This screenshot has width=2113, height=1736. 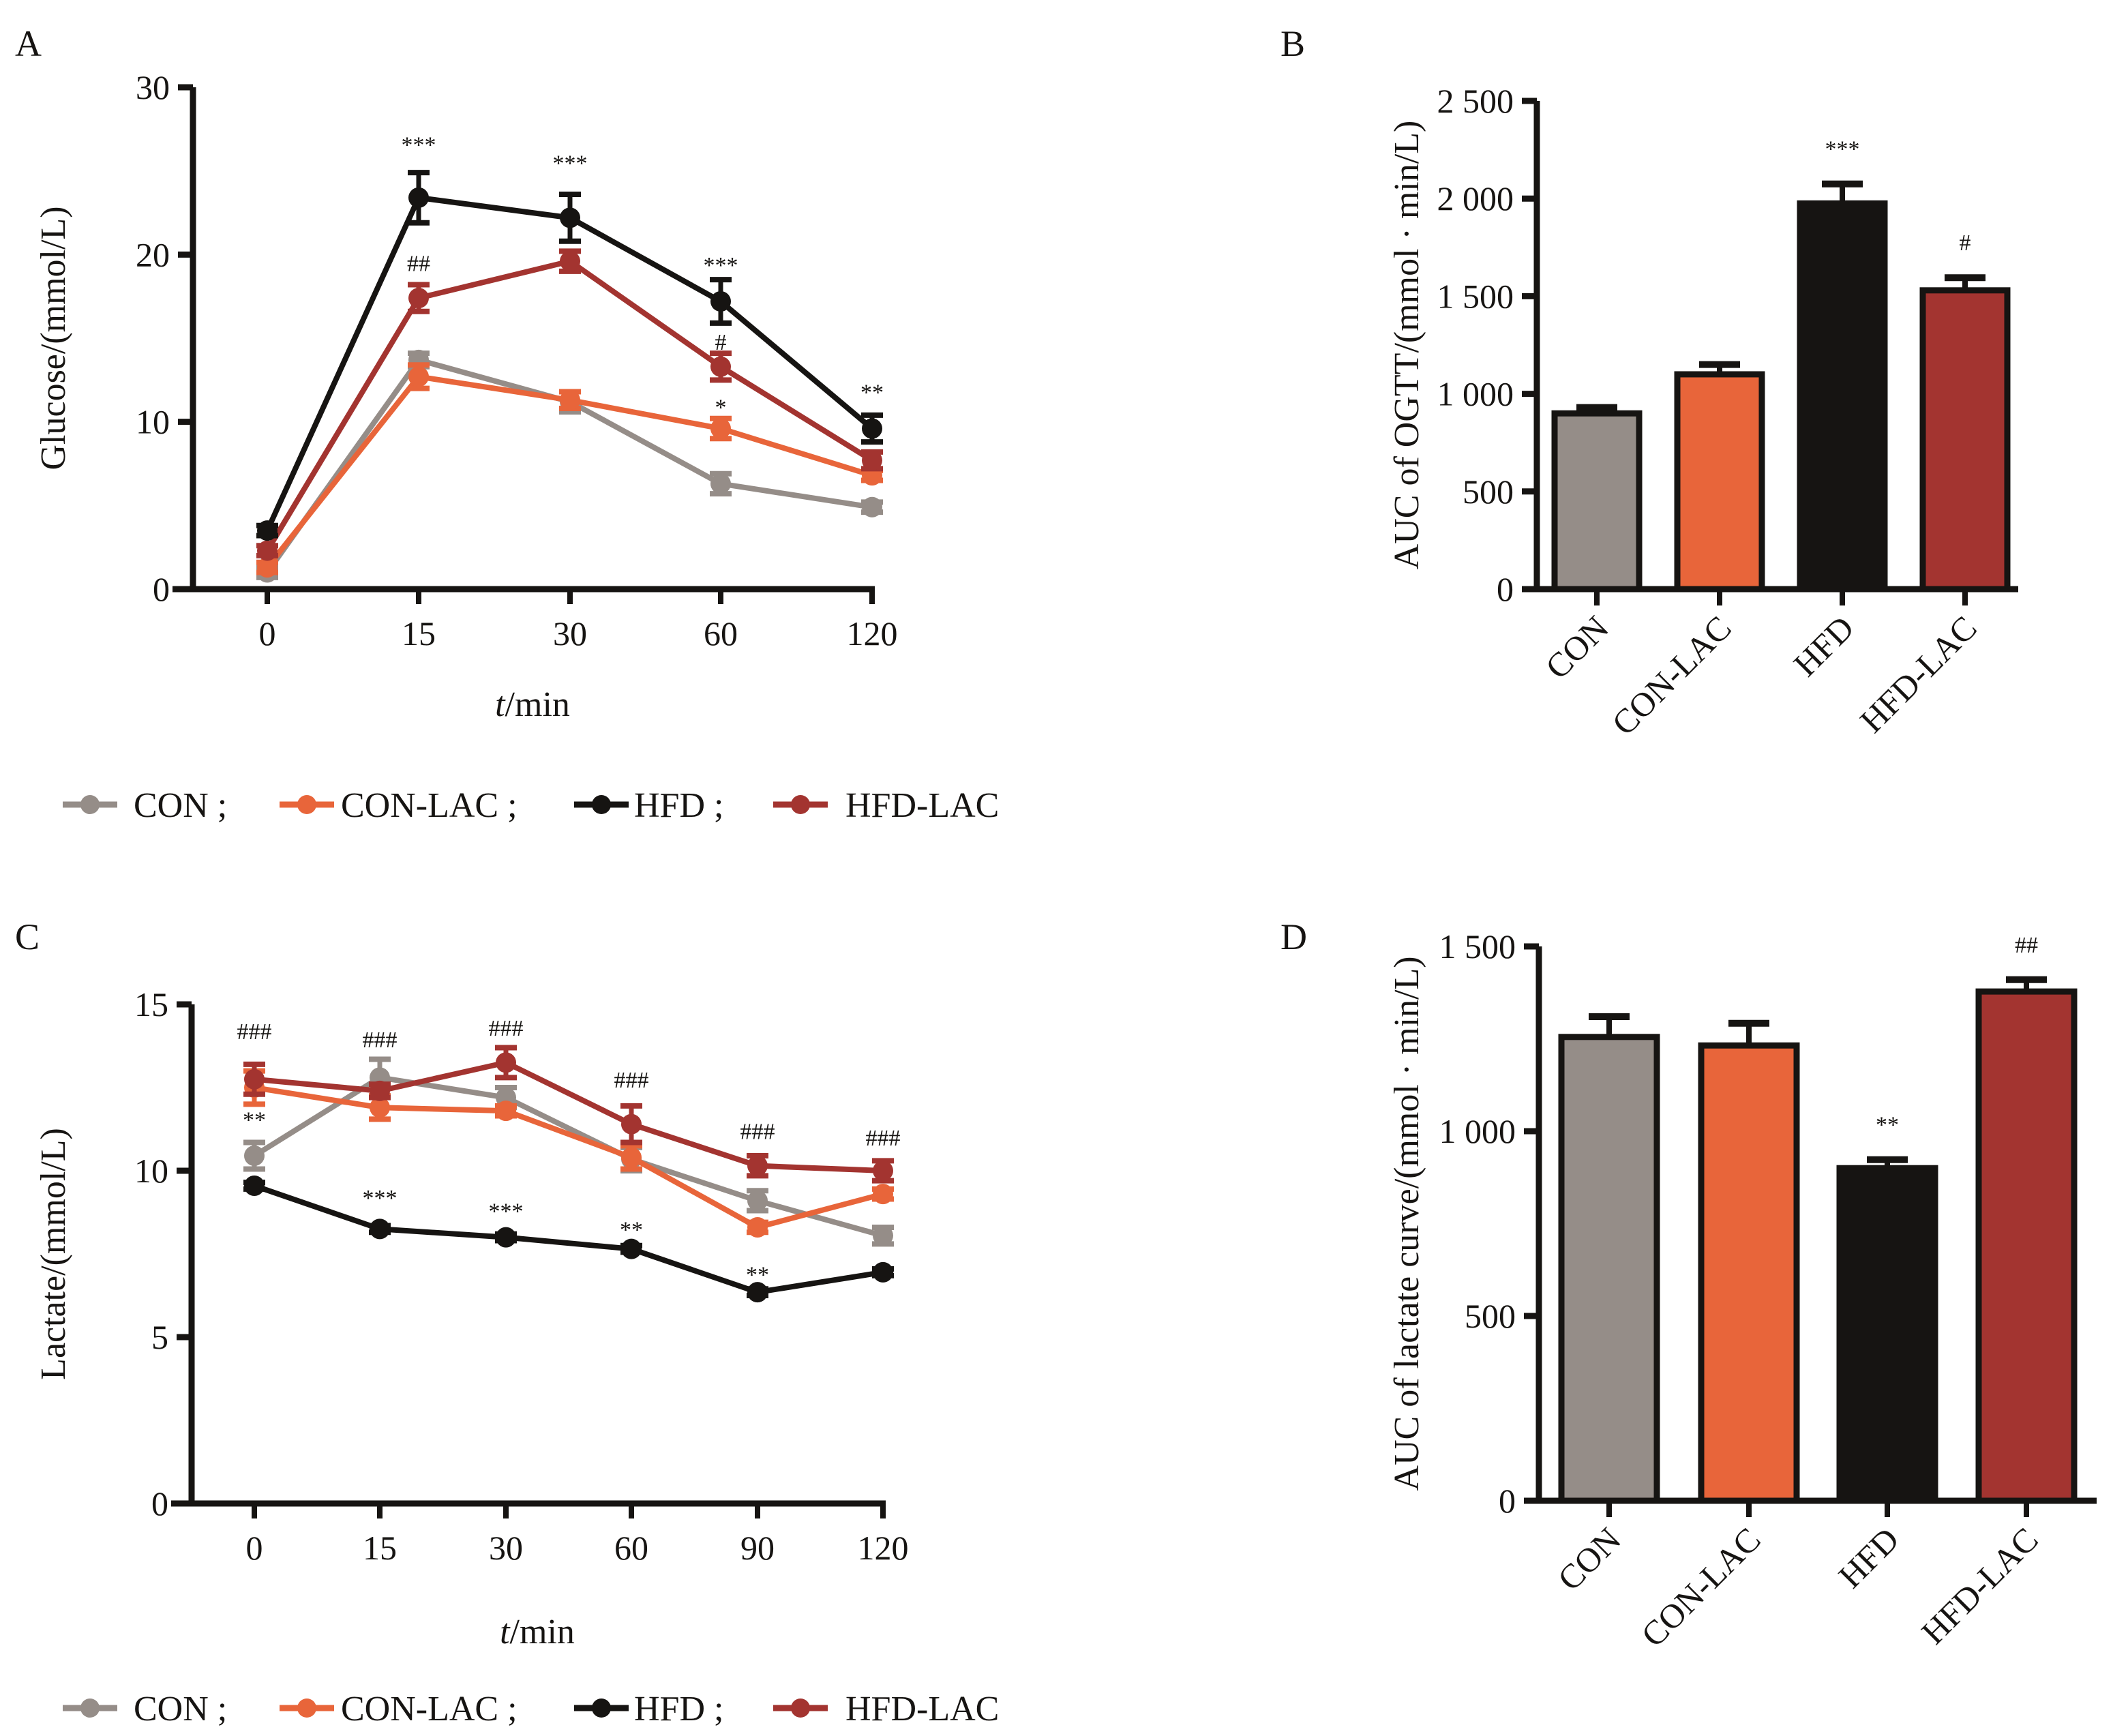 What do you see at coordinates (159, 1504) in the screenshot?
I see `y-tick-label: 0` at bounding box center [159, 1504].